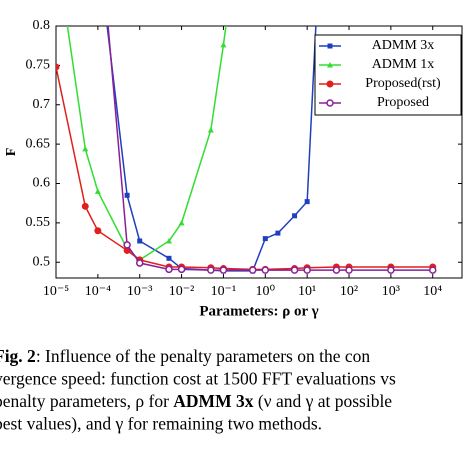  What do you see at coordinates (18, 356) in the screenshot?
I see `caption-text: Fig. 2` at bounding box center [18, 356].